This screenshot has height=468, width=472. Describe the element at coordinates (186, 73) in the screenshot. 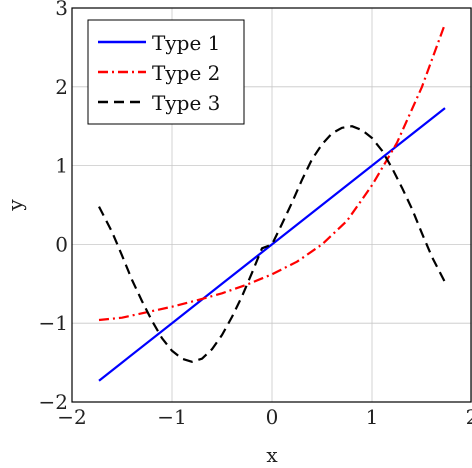

I see `legend-label-type-2: Type 2` at that location.